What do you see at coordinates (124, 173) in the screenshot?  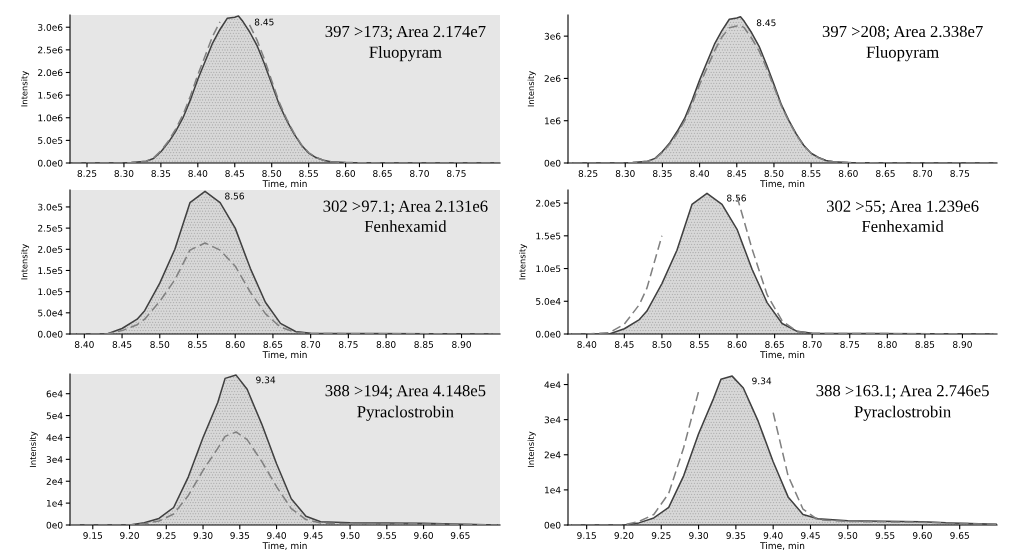 I see `x-tick-label: 8.30` at bounding box center [124, 173].